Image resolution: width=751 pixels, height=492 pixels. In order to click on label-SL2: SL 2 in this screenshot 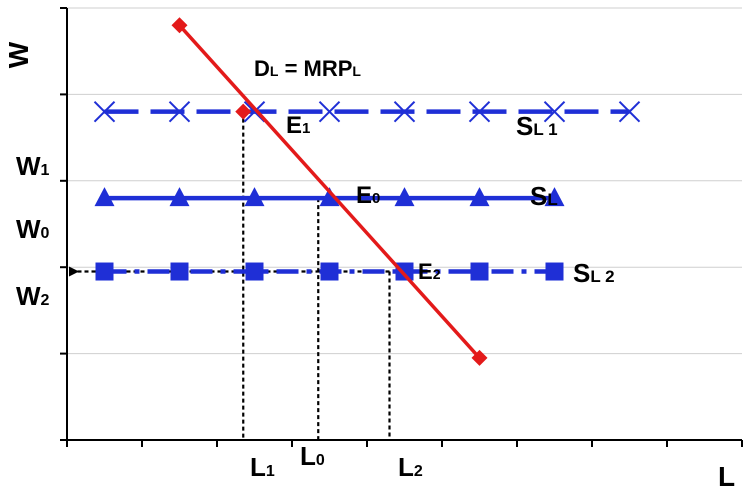, I will do `click(594, 273)`.